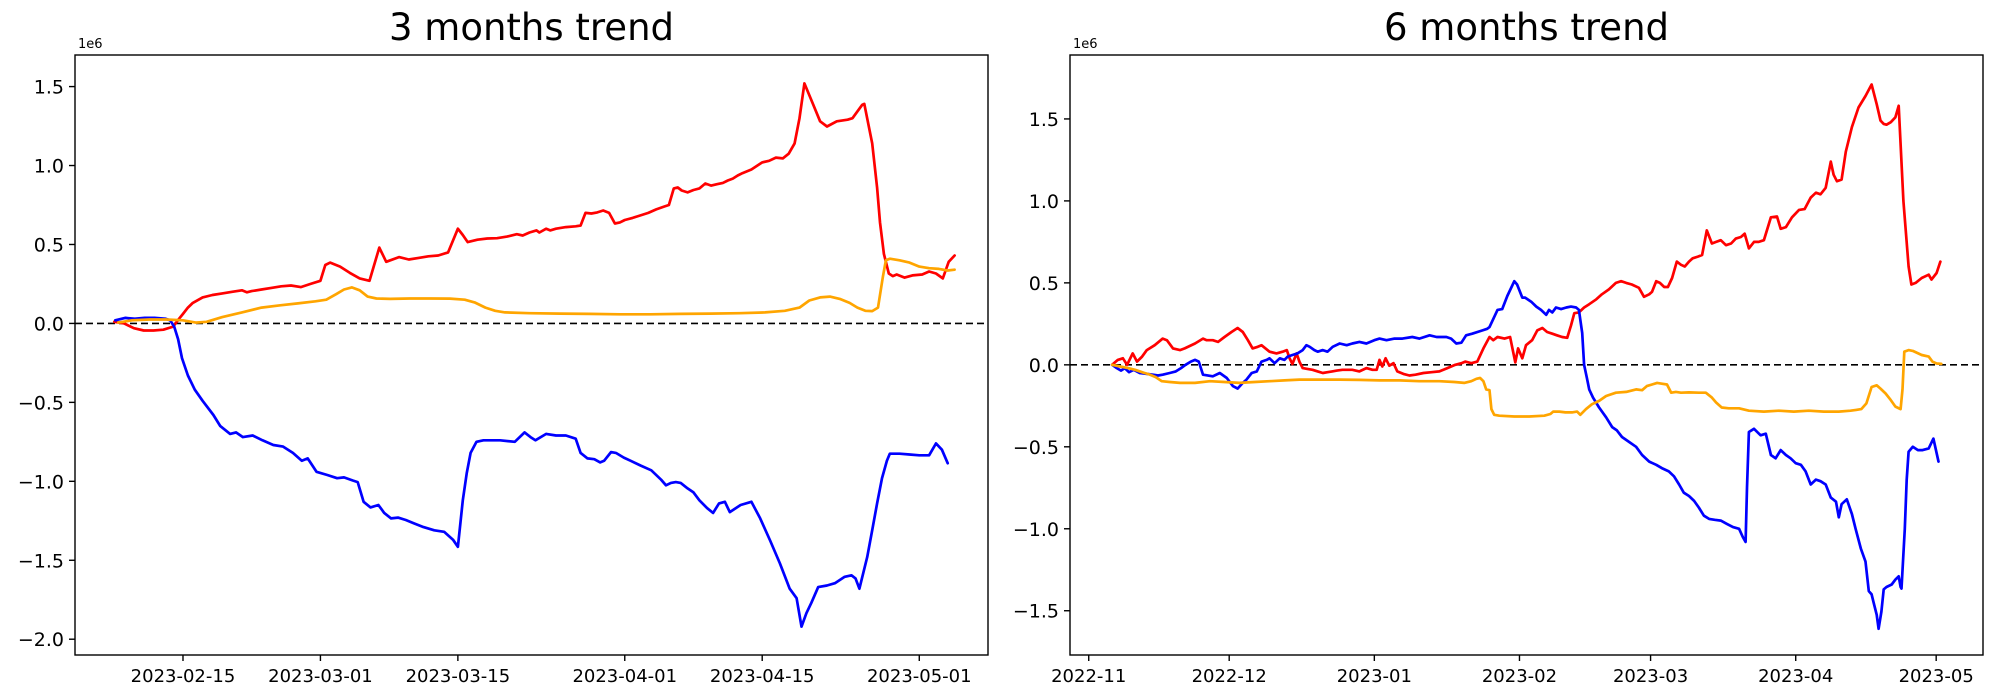  Describe the element at coordinates (762, 676) in the screenshot. I see `x-tick-label: 2023-04-15` at that location.